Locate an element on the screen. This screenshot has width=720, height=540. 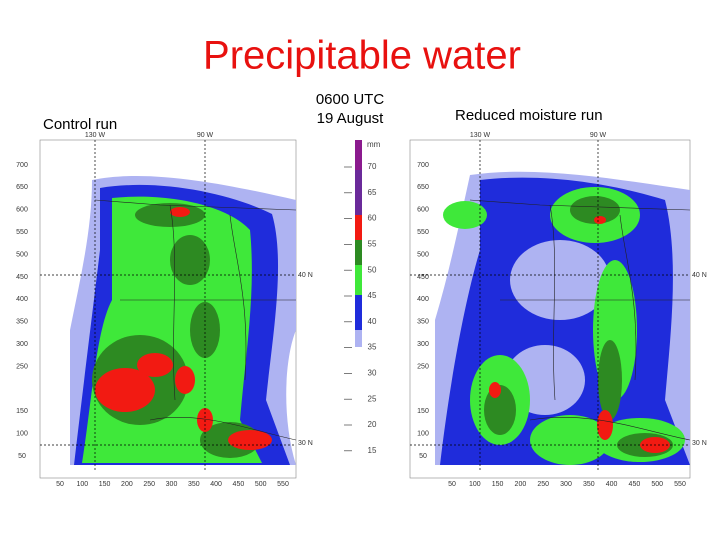
panel-label: Control run is located at coordinates (80, 124).